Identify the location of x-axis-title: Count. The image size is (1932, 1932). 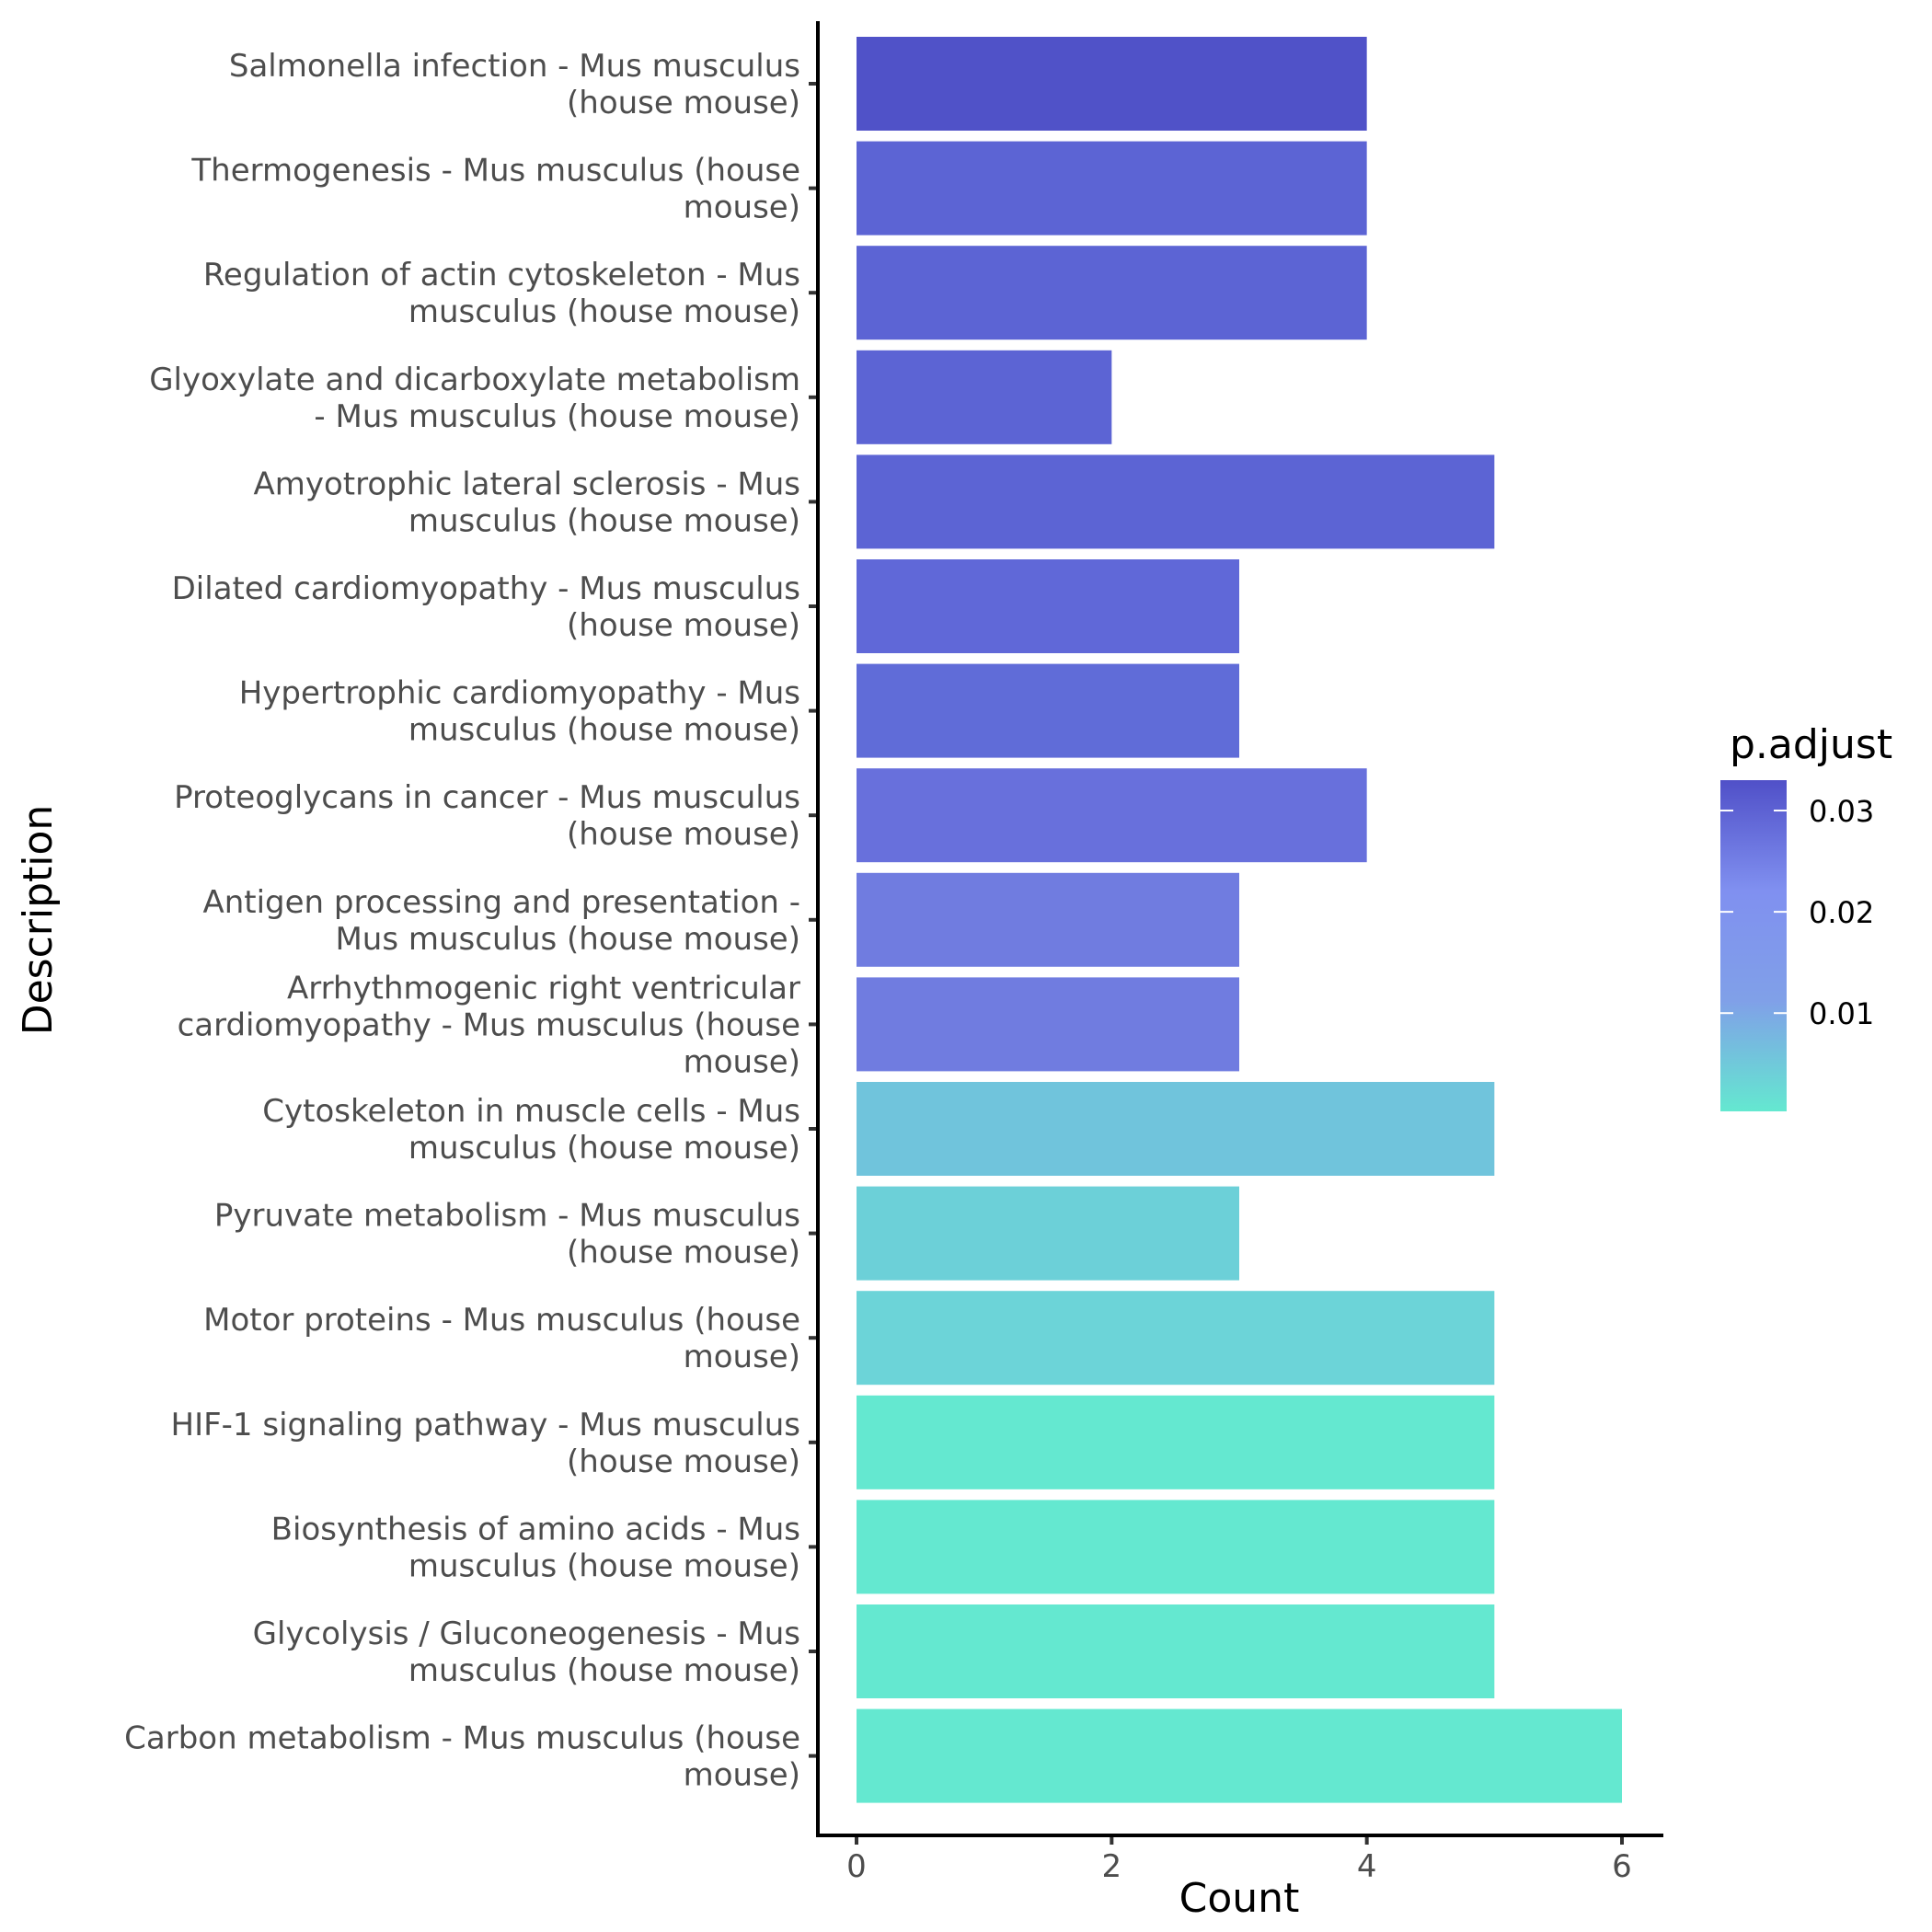
(1239, 1898).